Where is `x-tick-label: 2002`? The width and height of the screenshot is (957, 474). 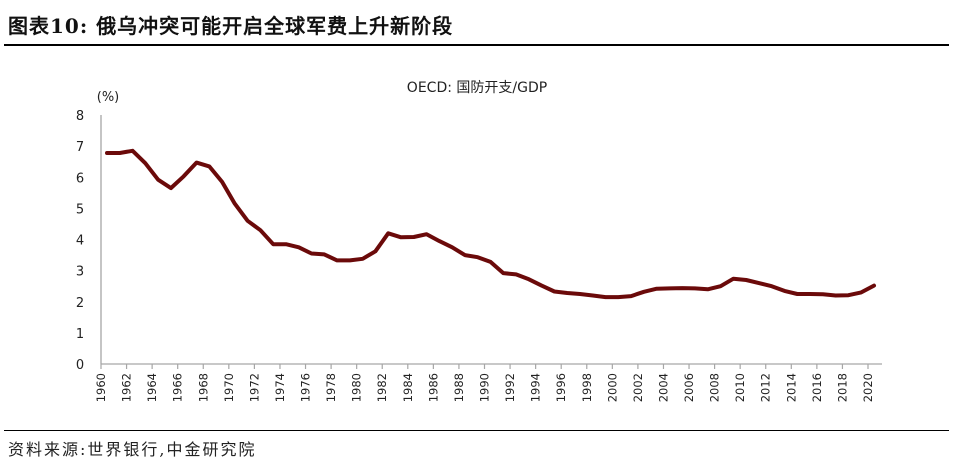 x-tick-label: 2002 is located at coordinates (638, 387).